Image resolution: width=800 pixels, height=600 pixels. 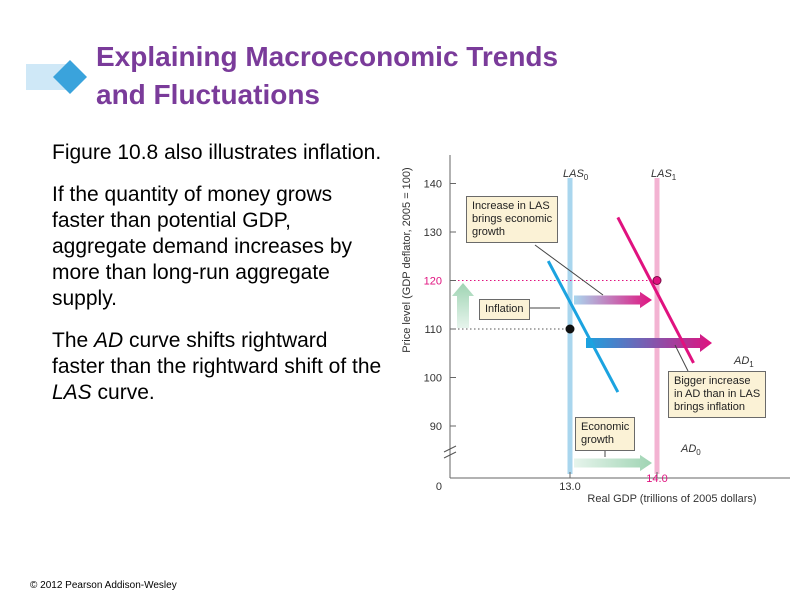 I want to click on las-shift-arrow-icon, so click(x=613, y=300).